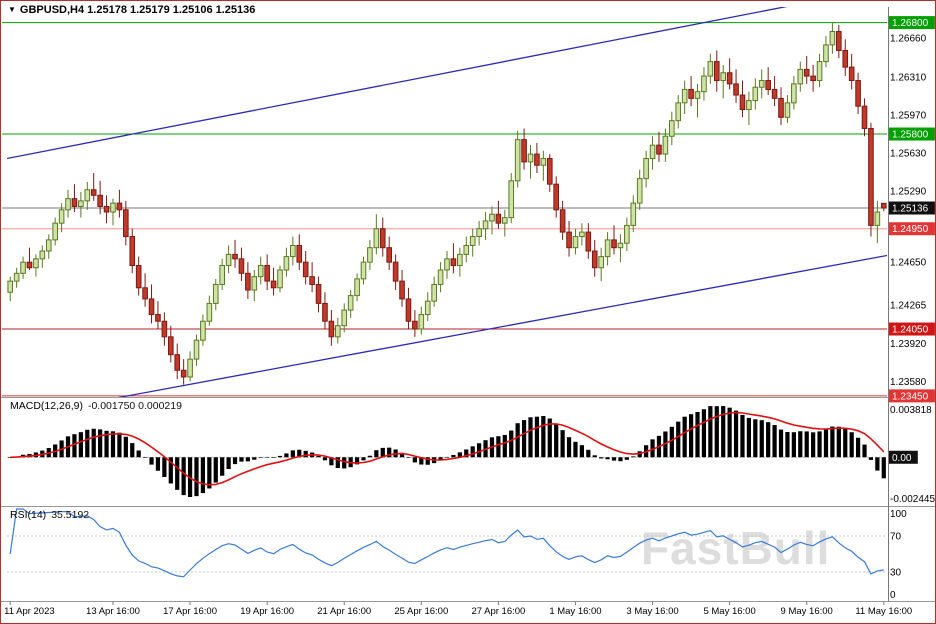  I want to click on svg-text: 1.26310, so click(908, 78).